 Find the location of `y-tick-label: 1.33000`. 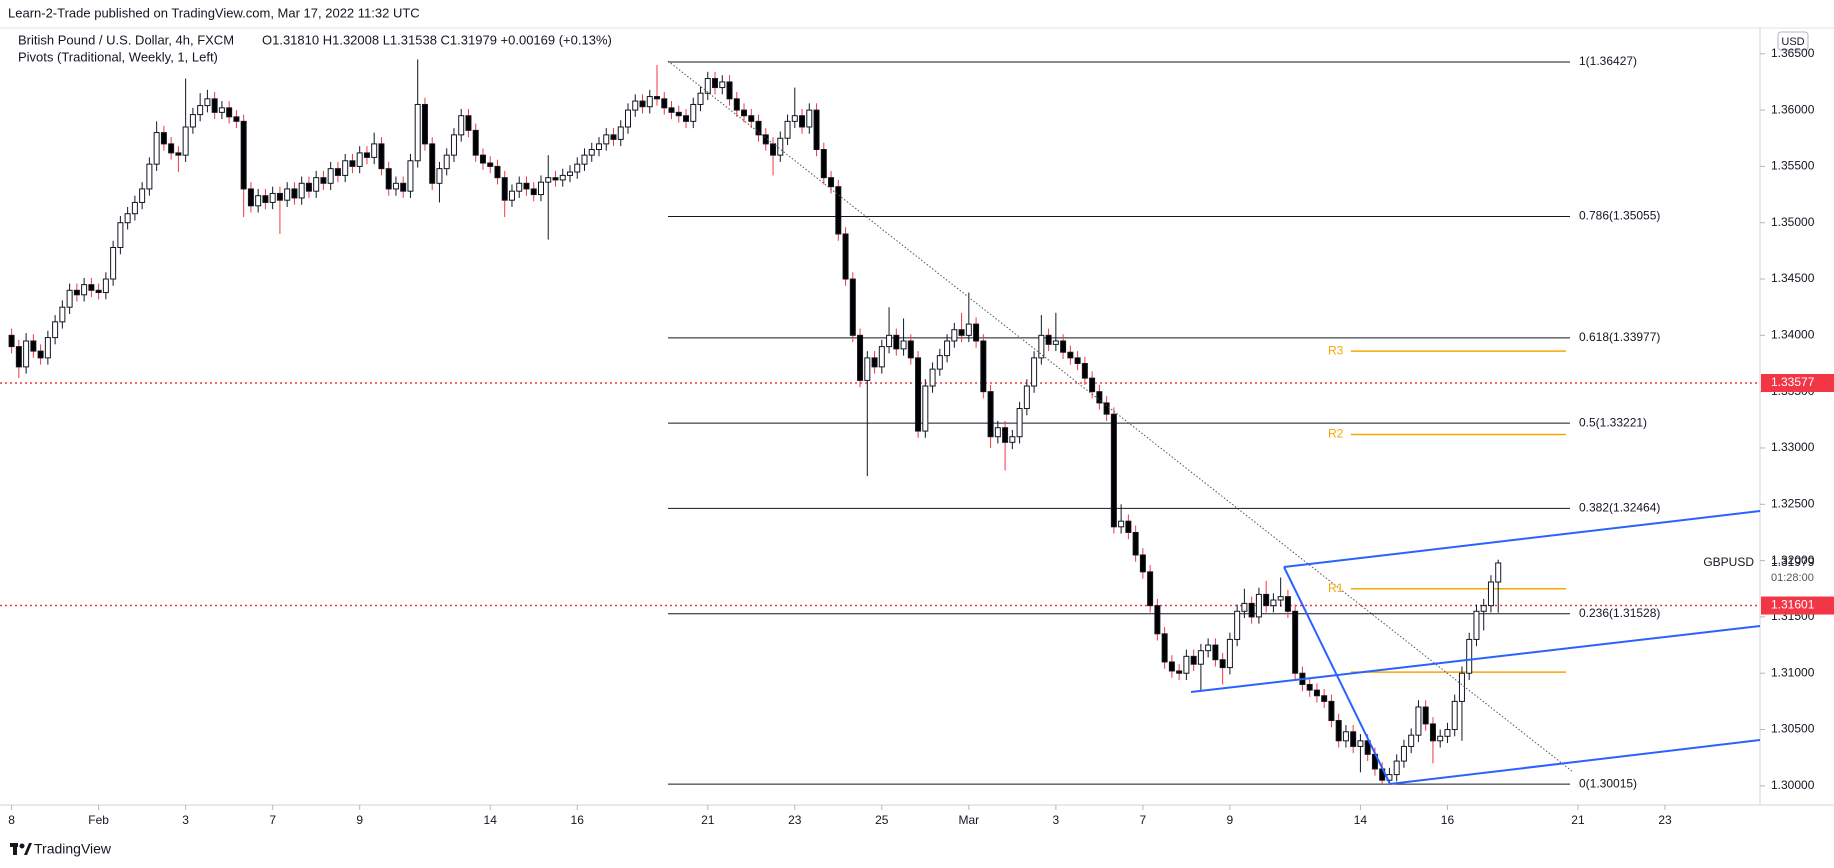

y-tick-label: 1.33000 is located at coordinates (1793, 447).